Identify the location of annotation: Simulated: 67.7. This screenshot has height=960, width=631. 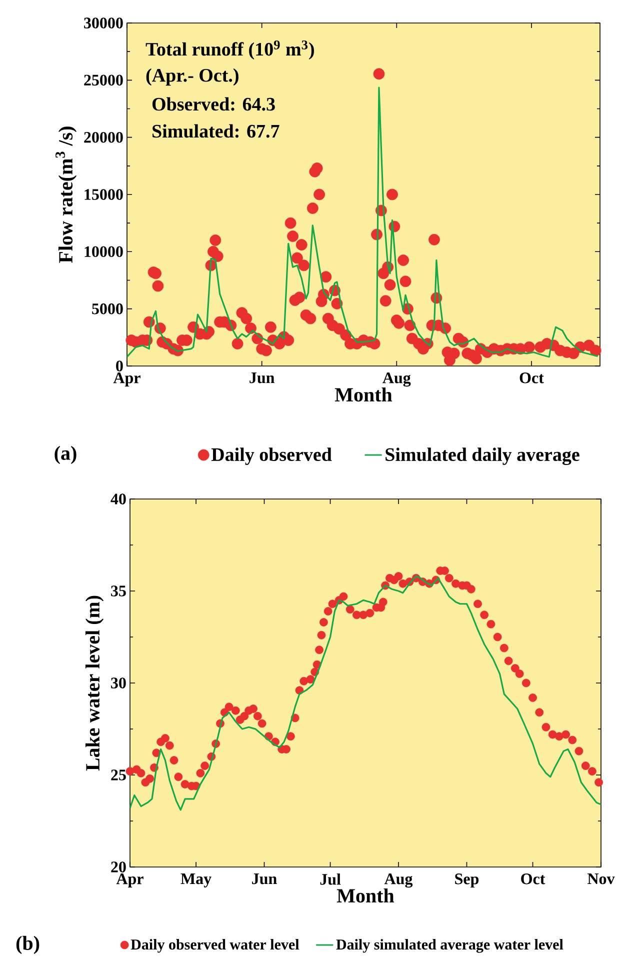
(216, 131).